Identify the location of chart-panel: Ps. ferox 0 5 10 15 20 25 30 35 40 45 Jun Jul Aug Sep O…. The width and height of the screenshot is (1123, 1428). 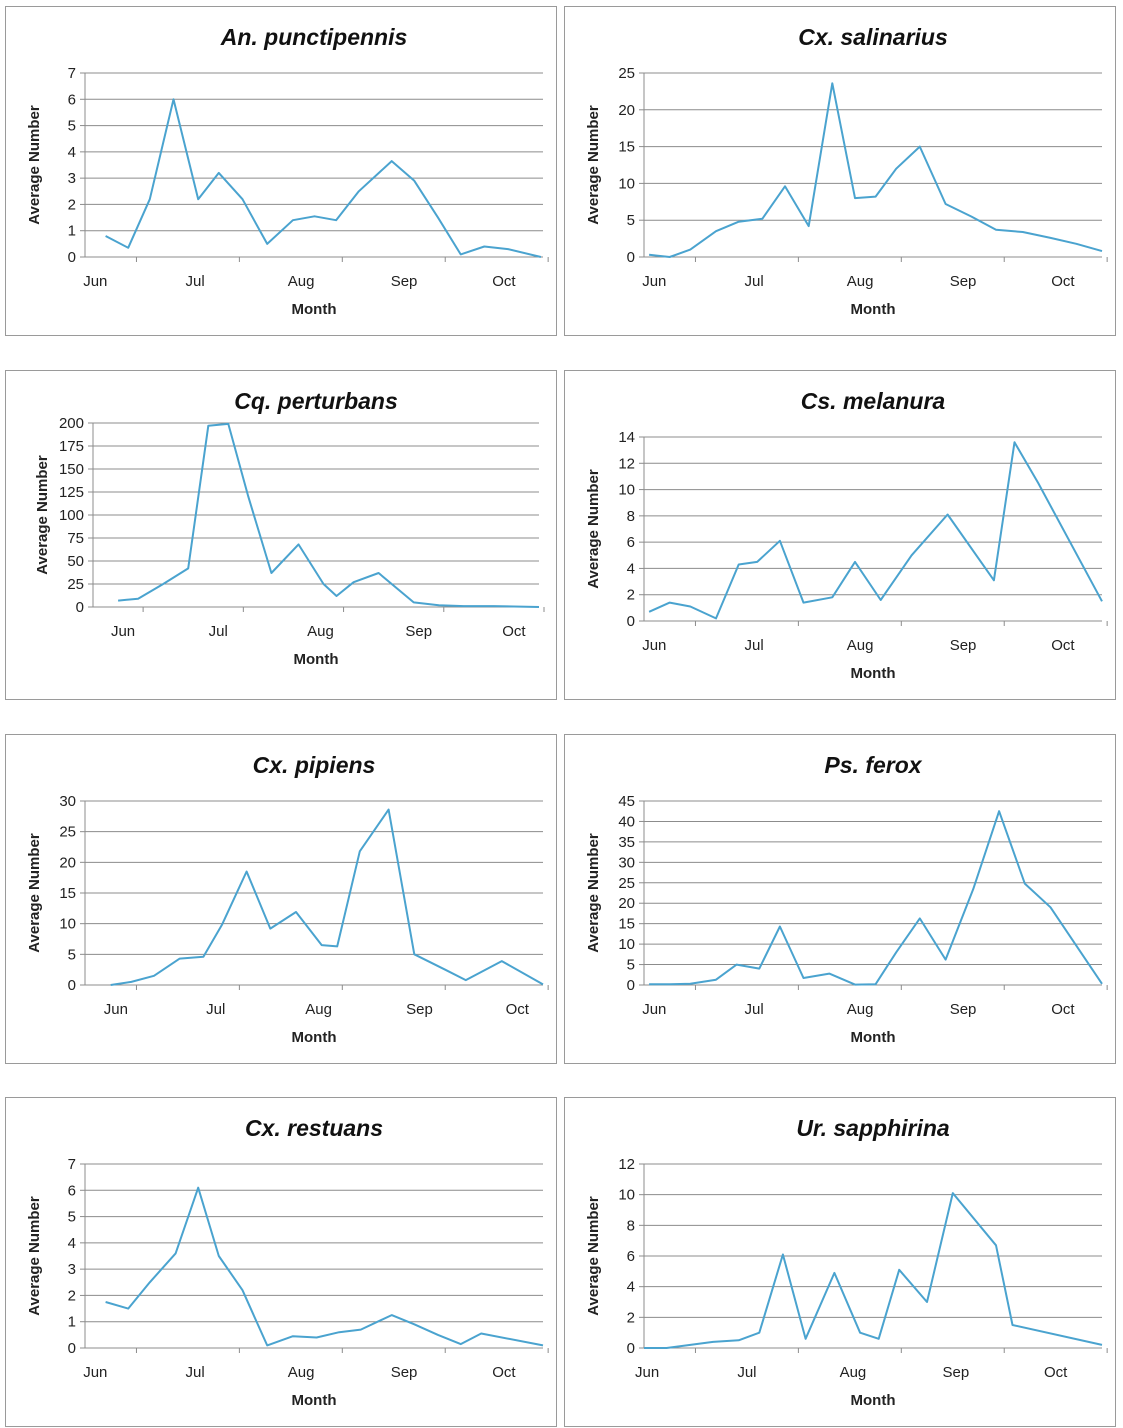
(840, 899).